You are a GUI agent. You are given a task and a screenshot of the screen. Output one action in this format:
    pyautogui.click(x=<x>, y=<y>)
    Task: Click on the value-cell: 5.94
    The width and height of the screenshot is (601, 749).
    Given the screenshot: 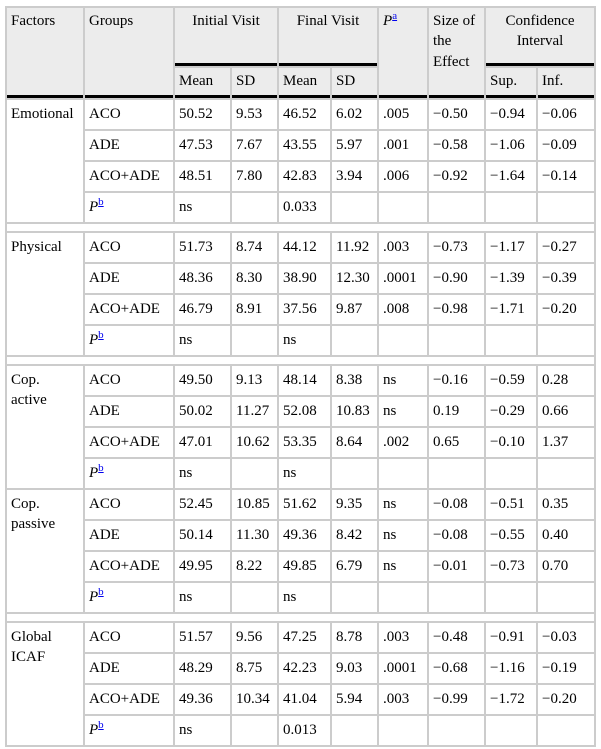 What is the action you would take?
    pyautogui.click(x=355, y=700)
    